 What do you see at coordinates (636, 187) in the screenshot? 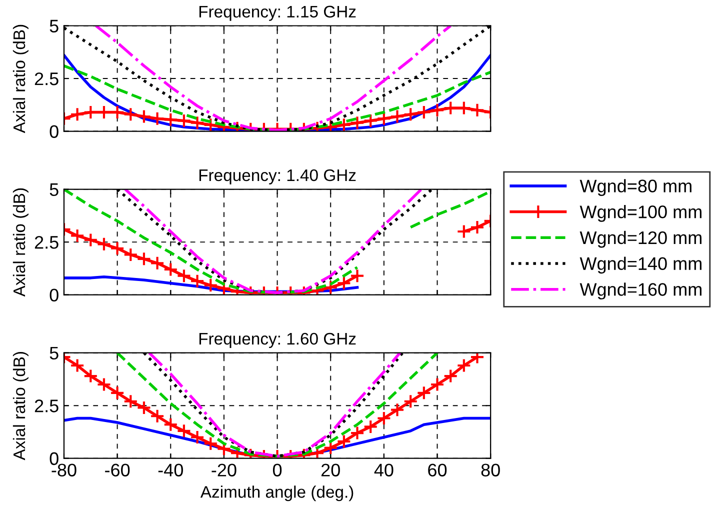
I see `legend-label: Wgnd=80 mm` at bounding box center [636, 187].